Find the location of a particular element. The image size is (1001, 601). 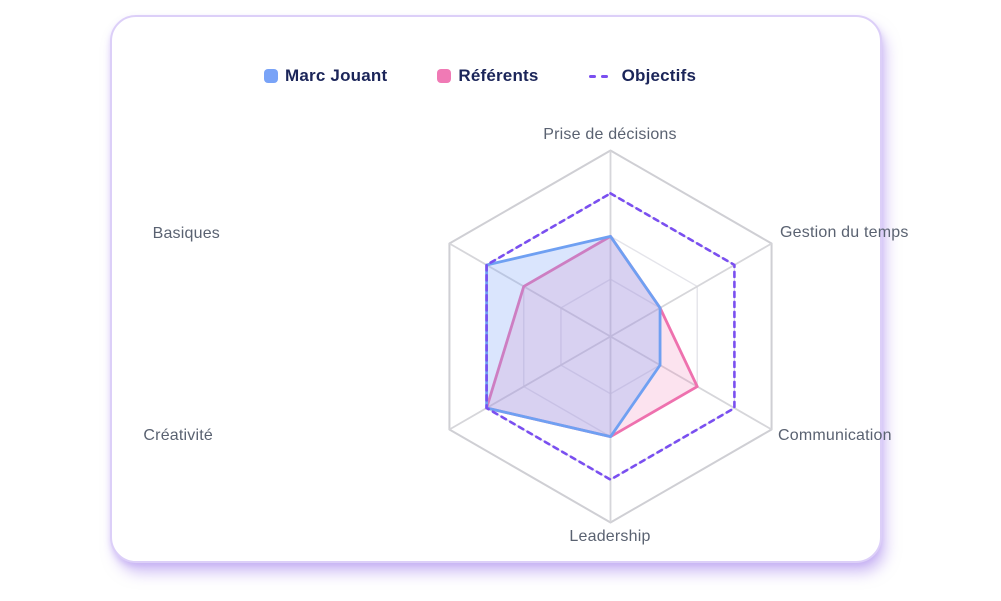

legend-item-objectifs: Objectifs is located at coordinates (642, 76).